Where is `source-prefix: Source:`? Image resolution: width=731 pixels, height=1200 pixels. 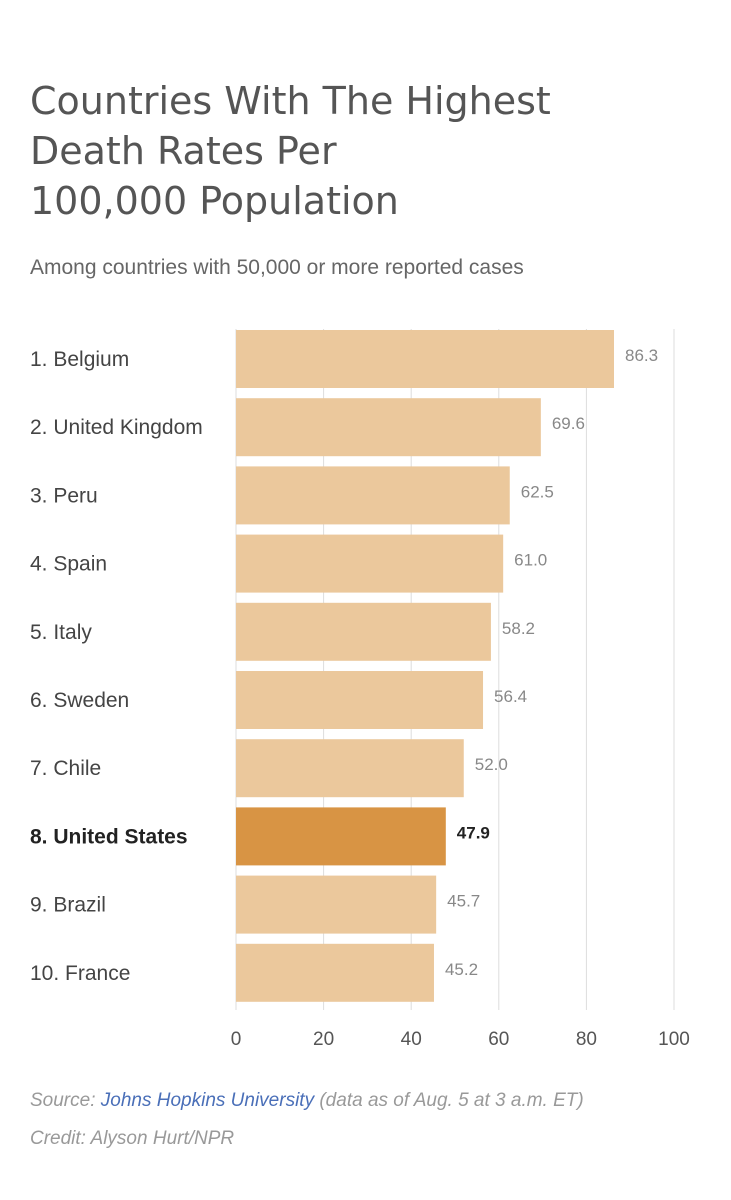 source-prefix: Source: is located at coordinates (65, 1100).